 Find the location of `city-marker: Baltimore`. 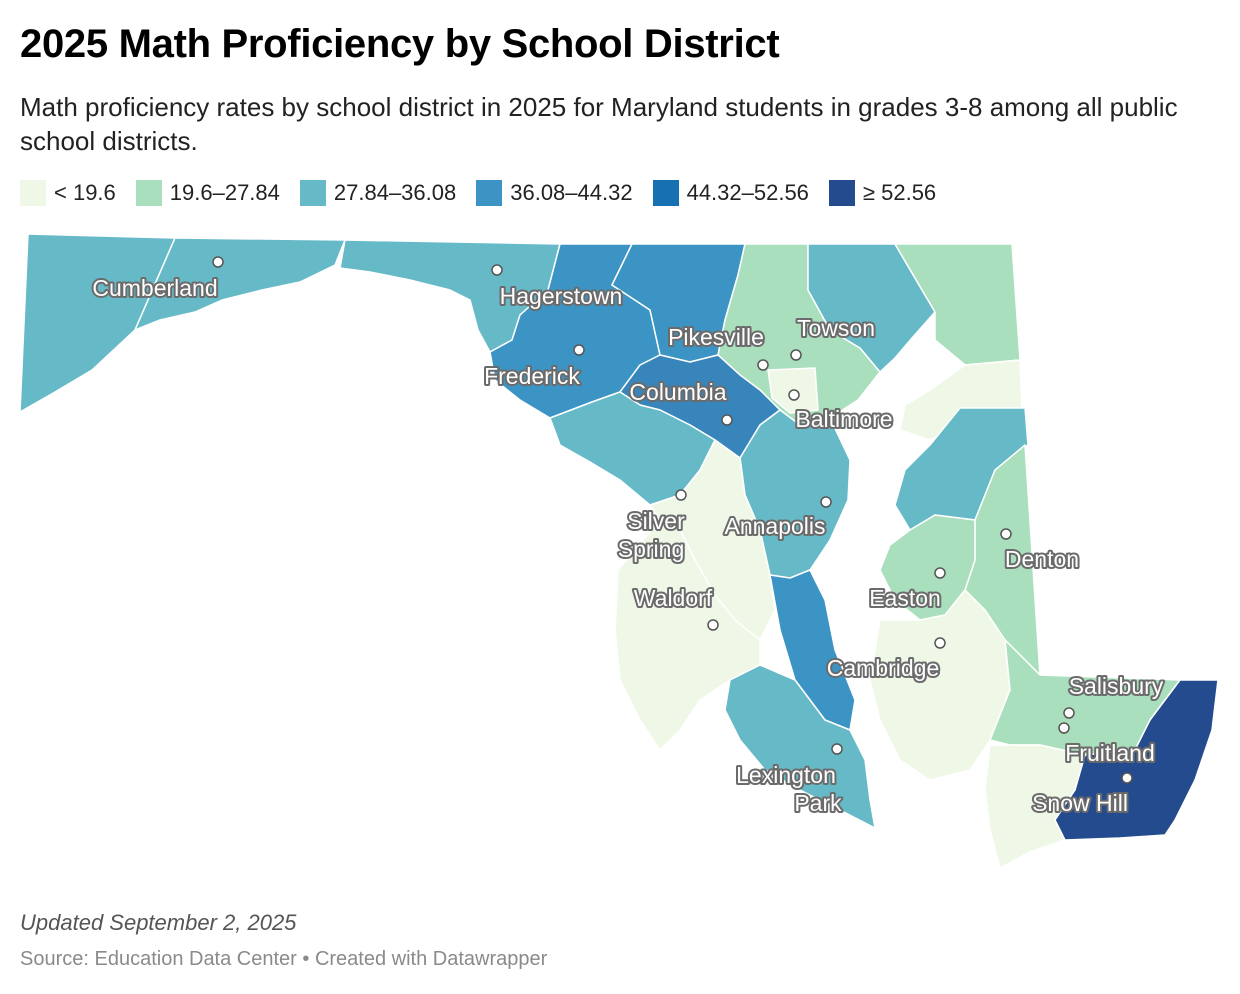

city-marker: Baltimore is located at coordinates (841, 411).